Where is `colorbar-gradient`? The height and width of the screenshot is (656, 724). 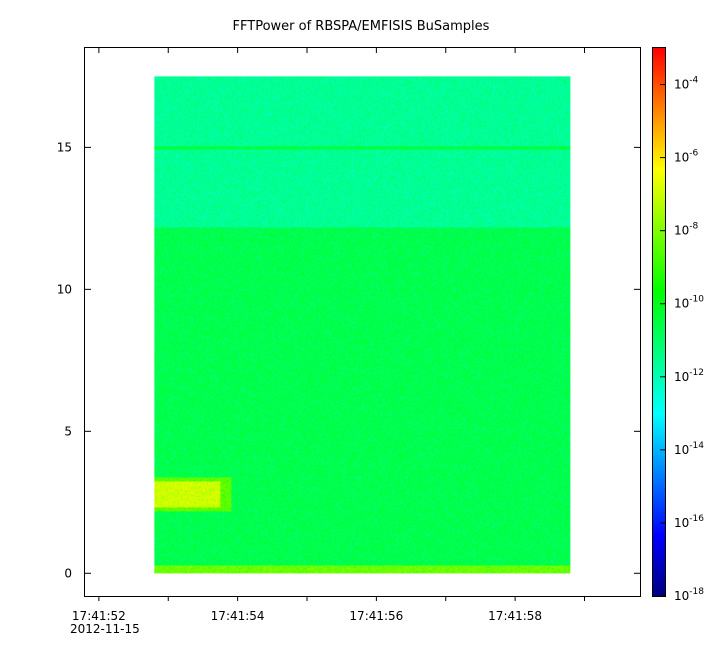
colorbar-gradient is located at coordinates (659, 322).